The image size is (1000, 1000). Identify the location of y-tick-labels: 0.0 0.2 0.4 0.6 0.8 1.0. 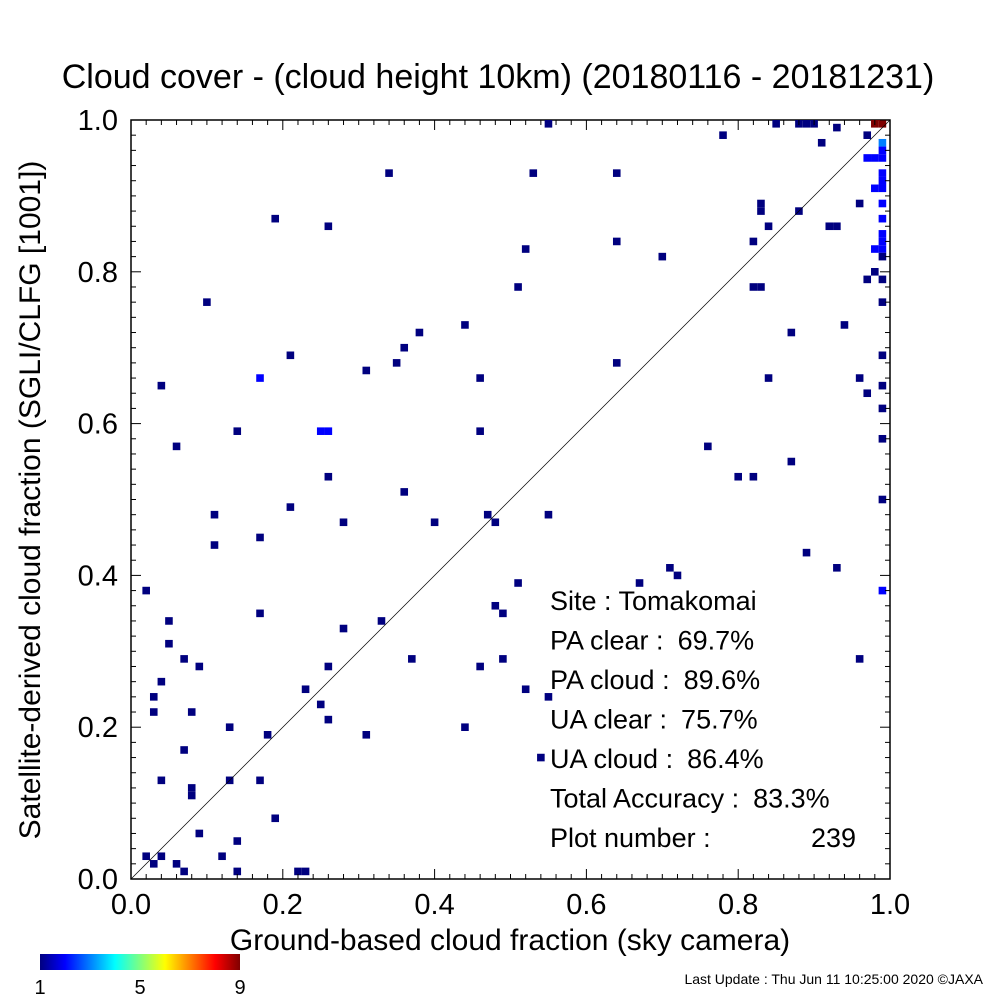
(98, 500).